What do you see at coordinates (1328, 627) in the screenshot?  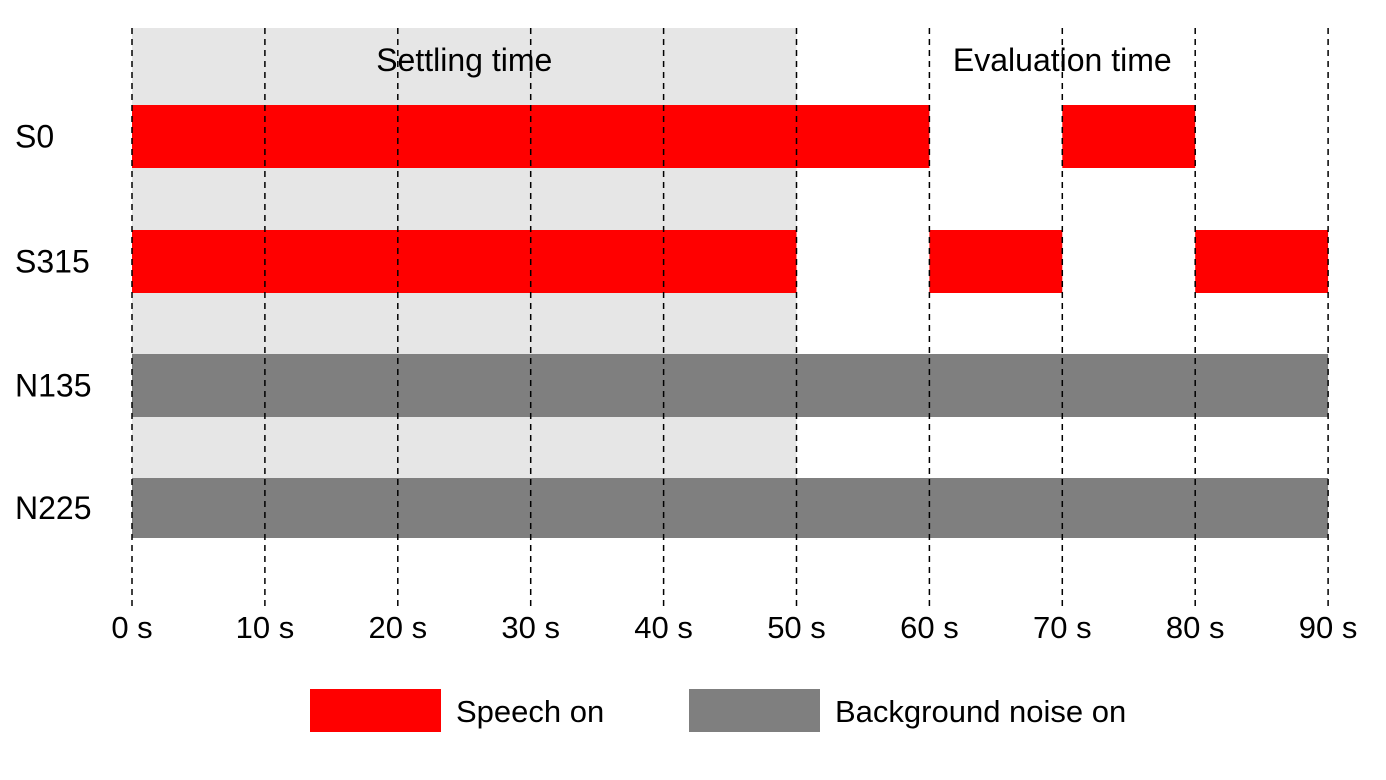 I see `tick-label-90: 90 s` at bounding box center [1328, 627].